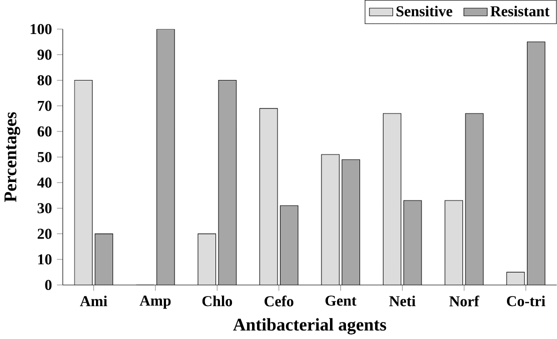 The width and height of the screenshot is (557, 339). What do you see at coordinates (12, 157) in the screenshot?
I see `y-axis-title: Percentages` at bounding box center [12, 157].